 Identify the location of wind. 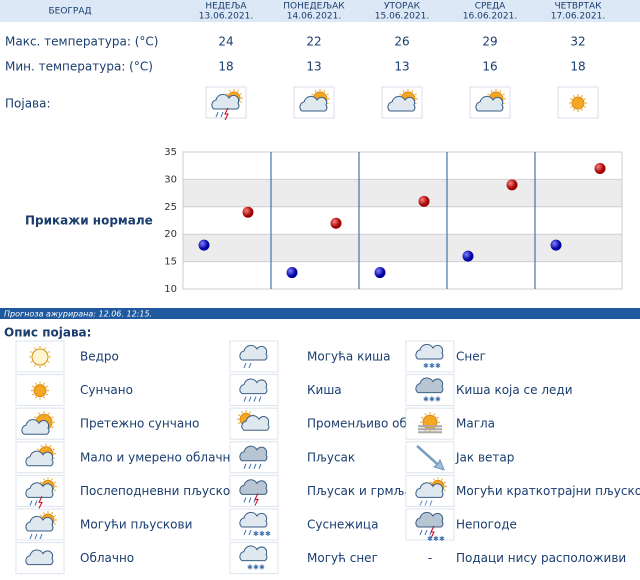
(430, 458).